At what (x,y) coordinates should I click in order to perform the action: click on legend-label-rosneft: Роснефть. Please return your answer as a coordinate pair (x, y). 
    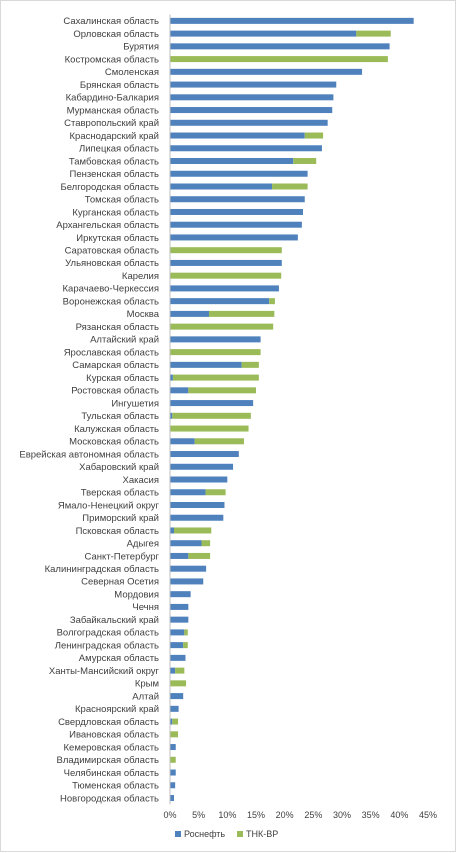
    Looking at the image, I should click on (204, 834).